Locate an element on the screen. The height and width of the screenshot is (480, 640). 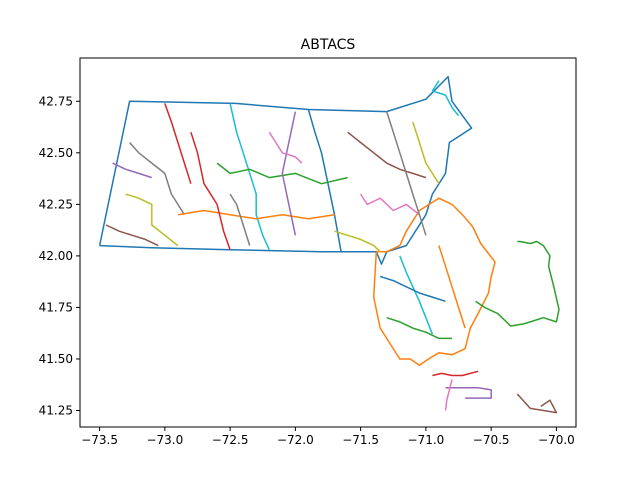
y-tick-label: 42.75 is located at coordinates (56, 101).